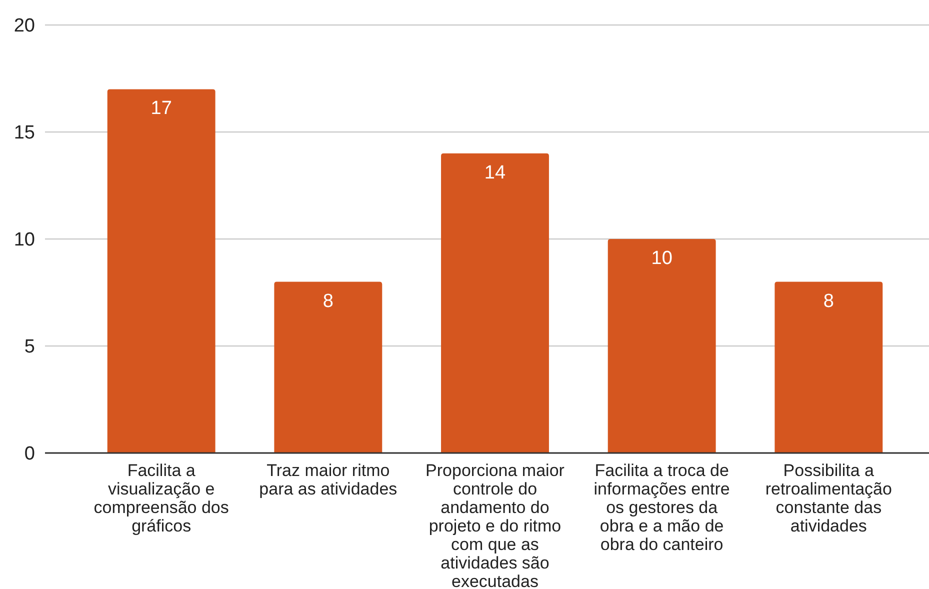 Image resolution: width=929 pixels, height=589 pixels. Describe the element at coordinates (495, 173) in the screenshot. I see `data-label: 14` at that location.